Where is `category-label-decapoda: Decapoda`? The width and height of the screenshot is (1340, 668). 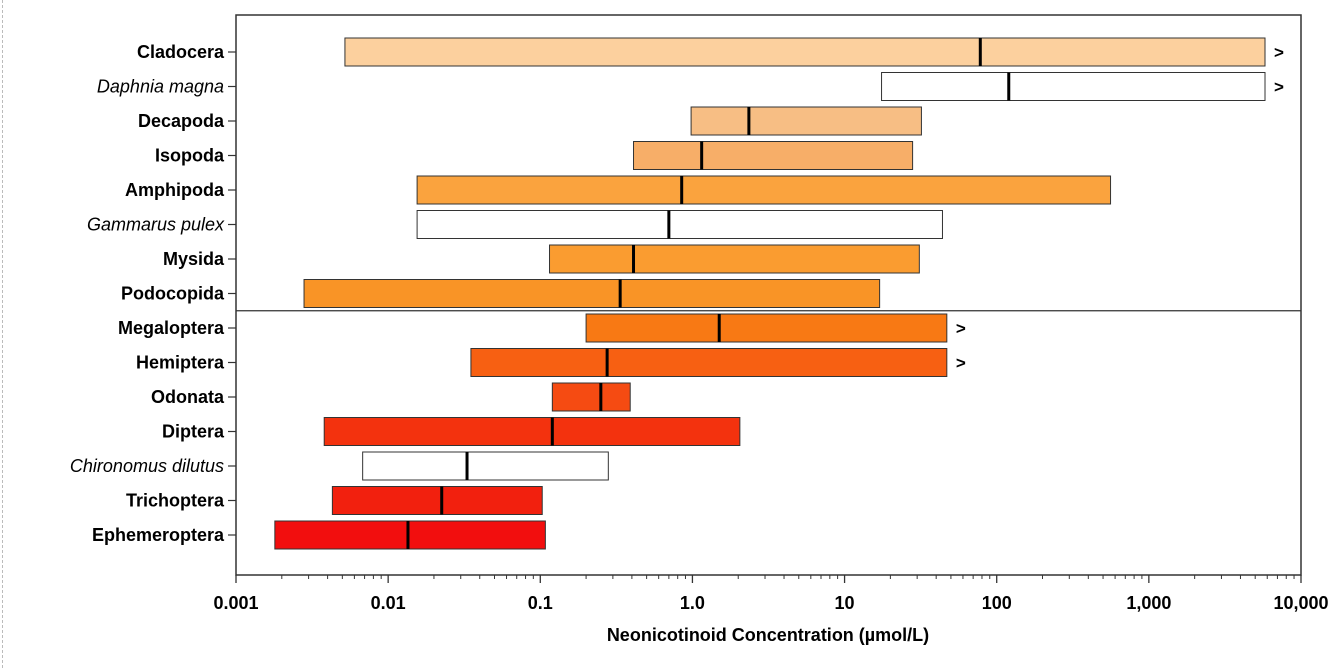
category-label-decapoda: Decapoda is located at coordinates (181, 121).